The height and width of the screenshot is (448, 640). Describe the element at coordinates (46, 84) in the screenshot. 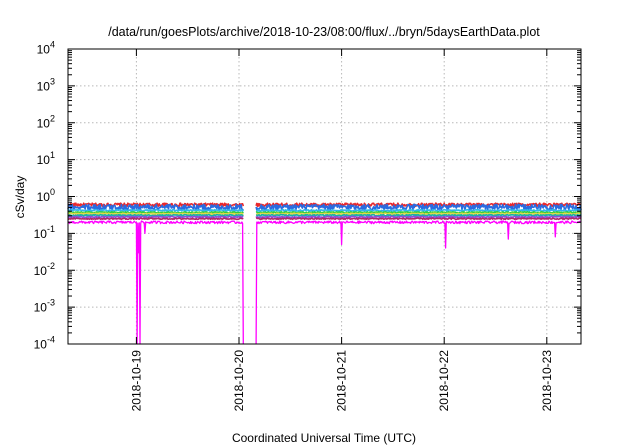

I see `y-tick-label: 10³` at that location.